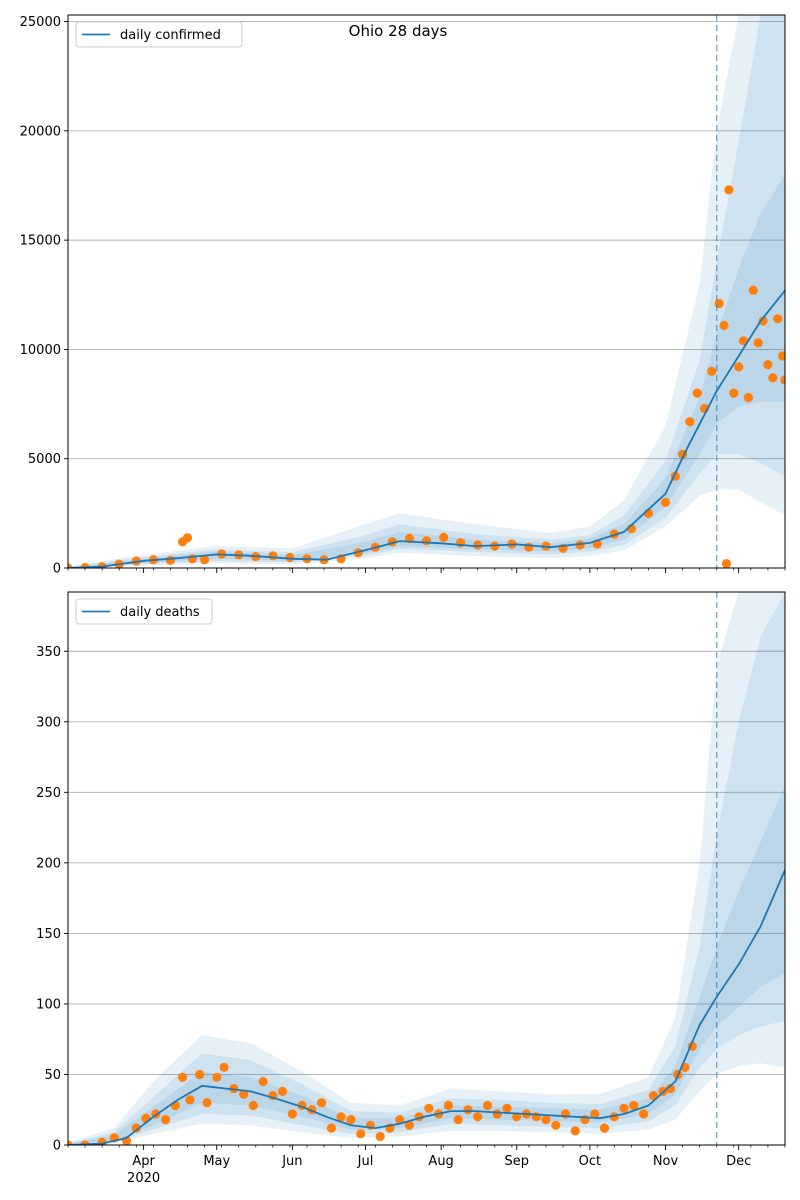 This screenshot has width=800, height=1200. I want to click on y-tick-label: 300, so click(48, 722).